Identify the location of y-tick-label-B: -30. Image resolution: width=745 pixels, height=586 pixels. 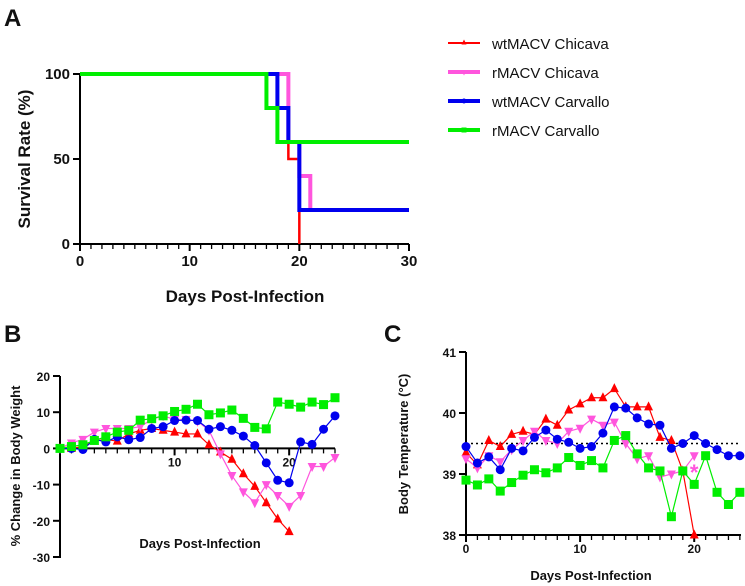
(42, 558).